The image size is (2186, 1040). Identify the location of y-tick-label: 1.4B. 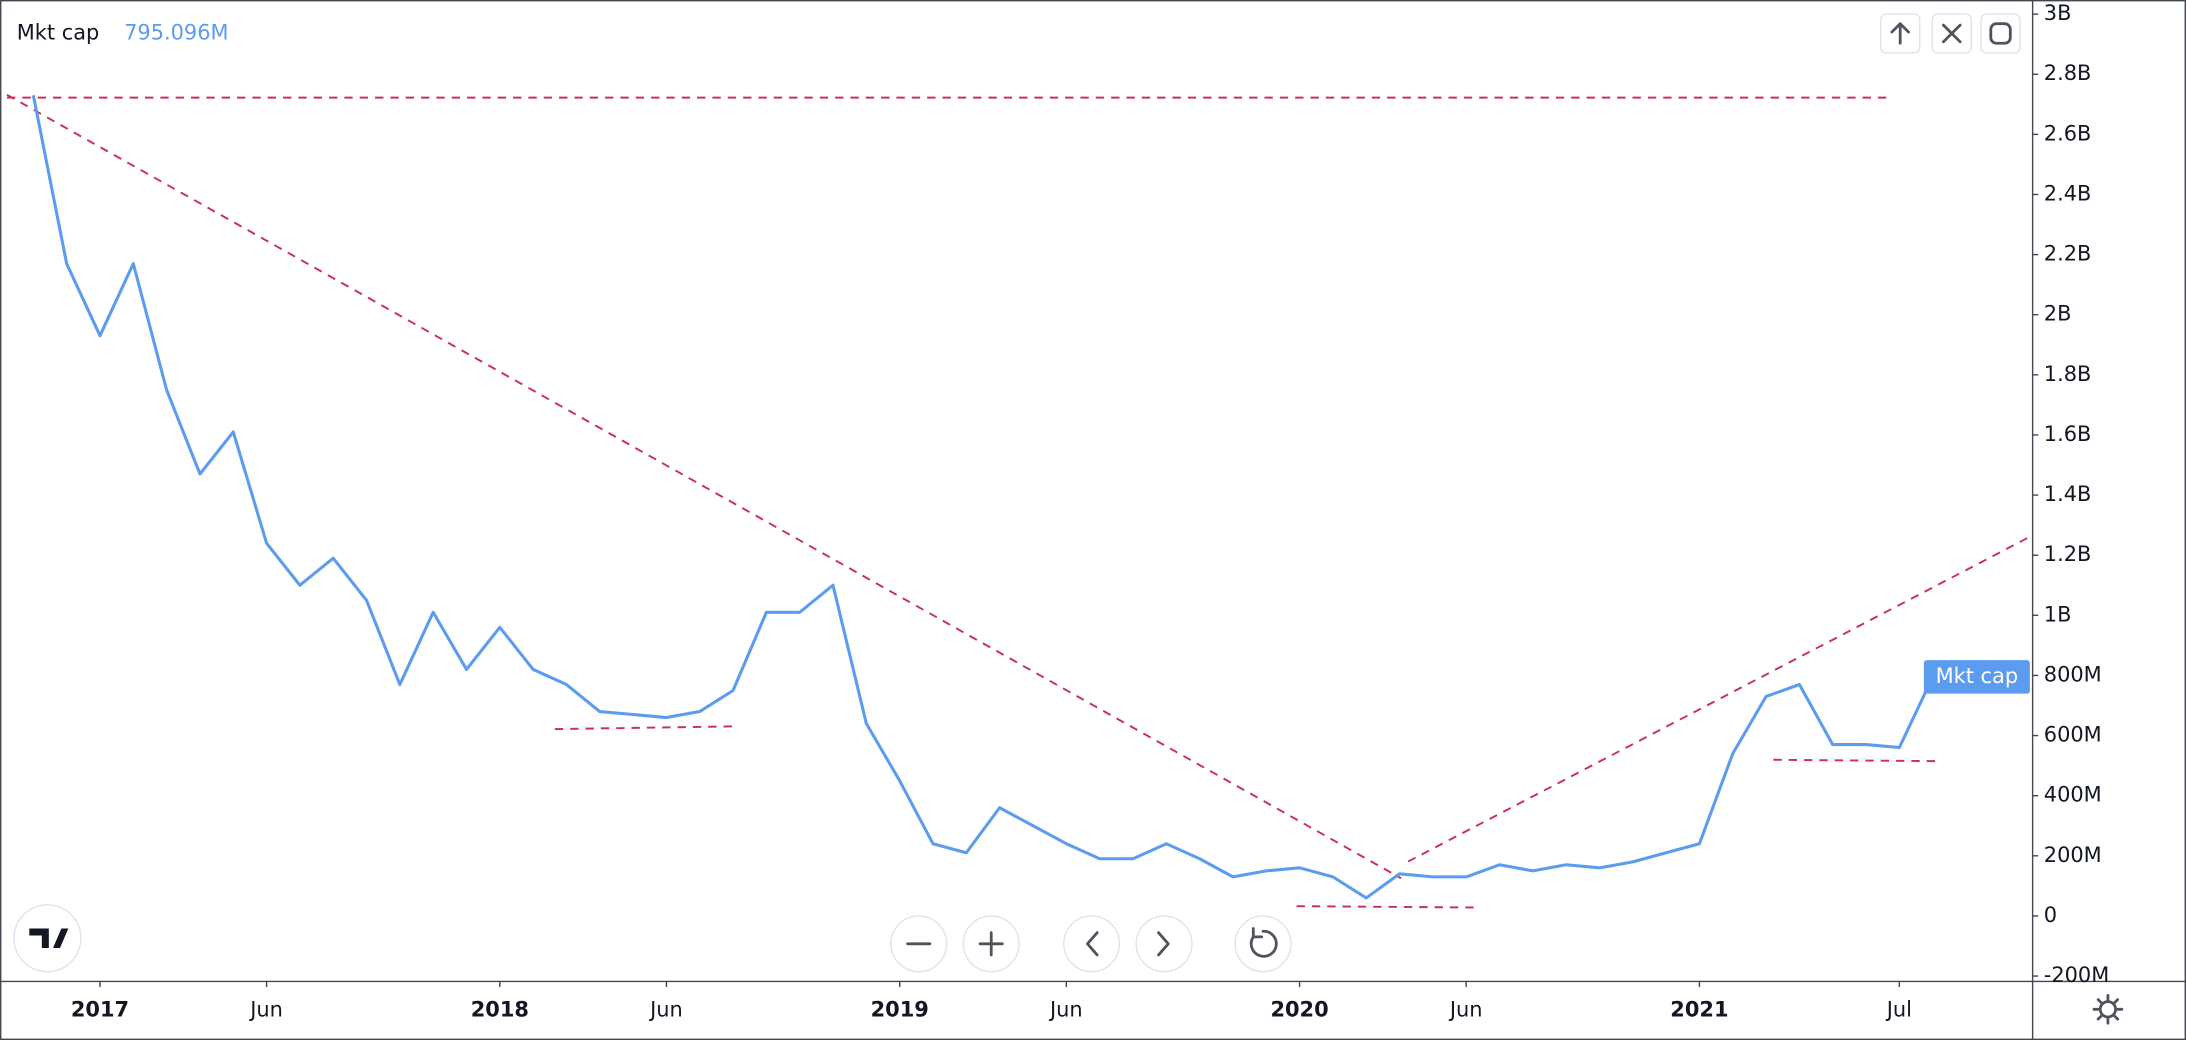
(2068, 494).